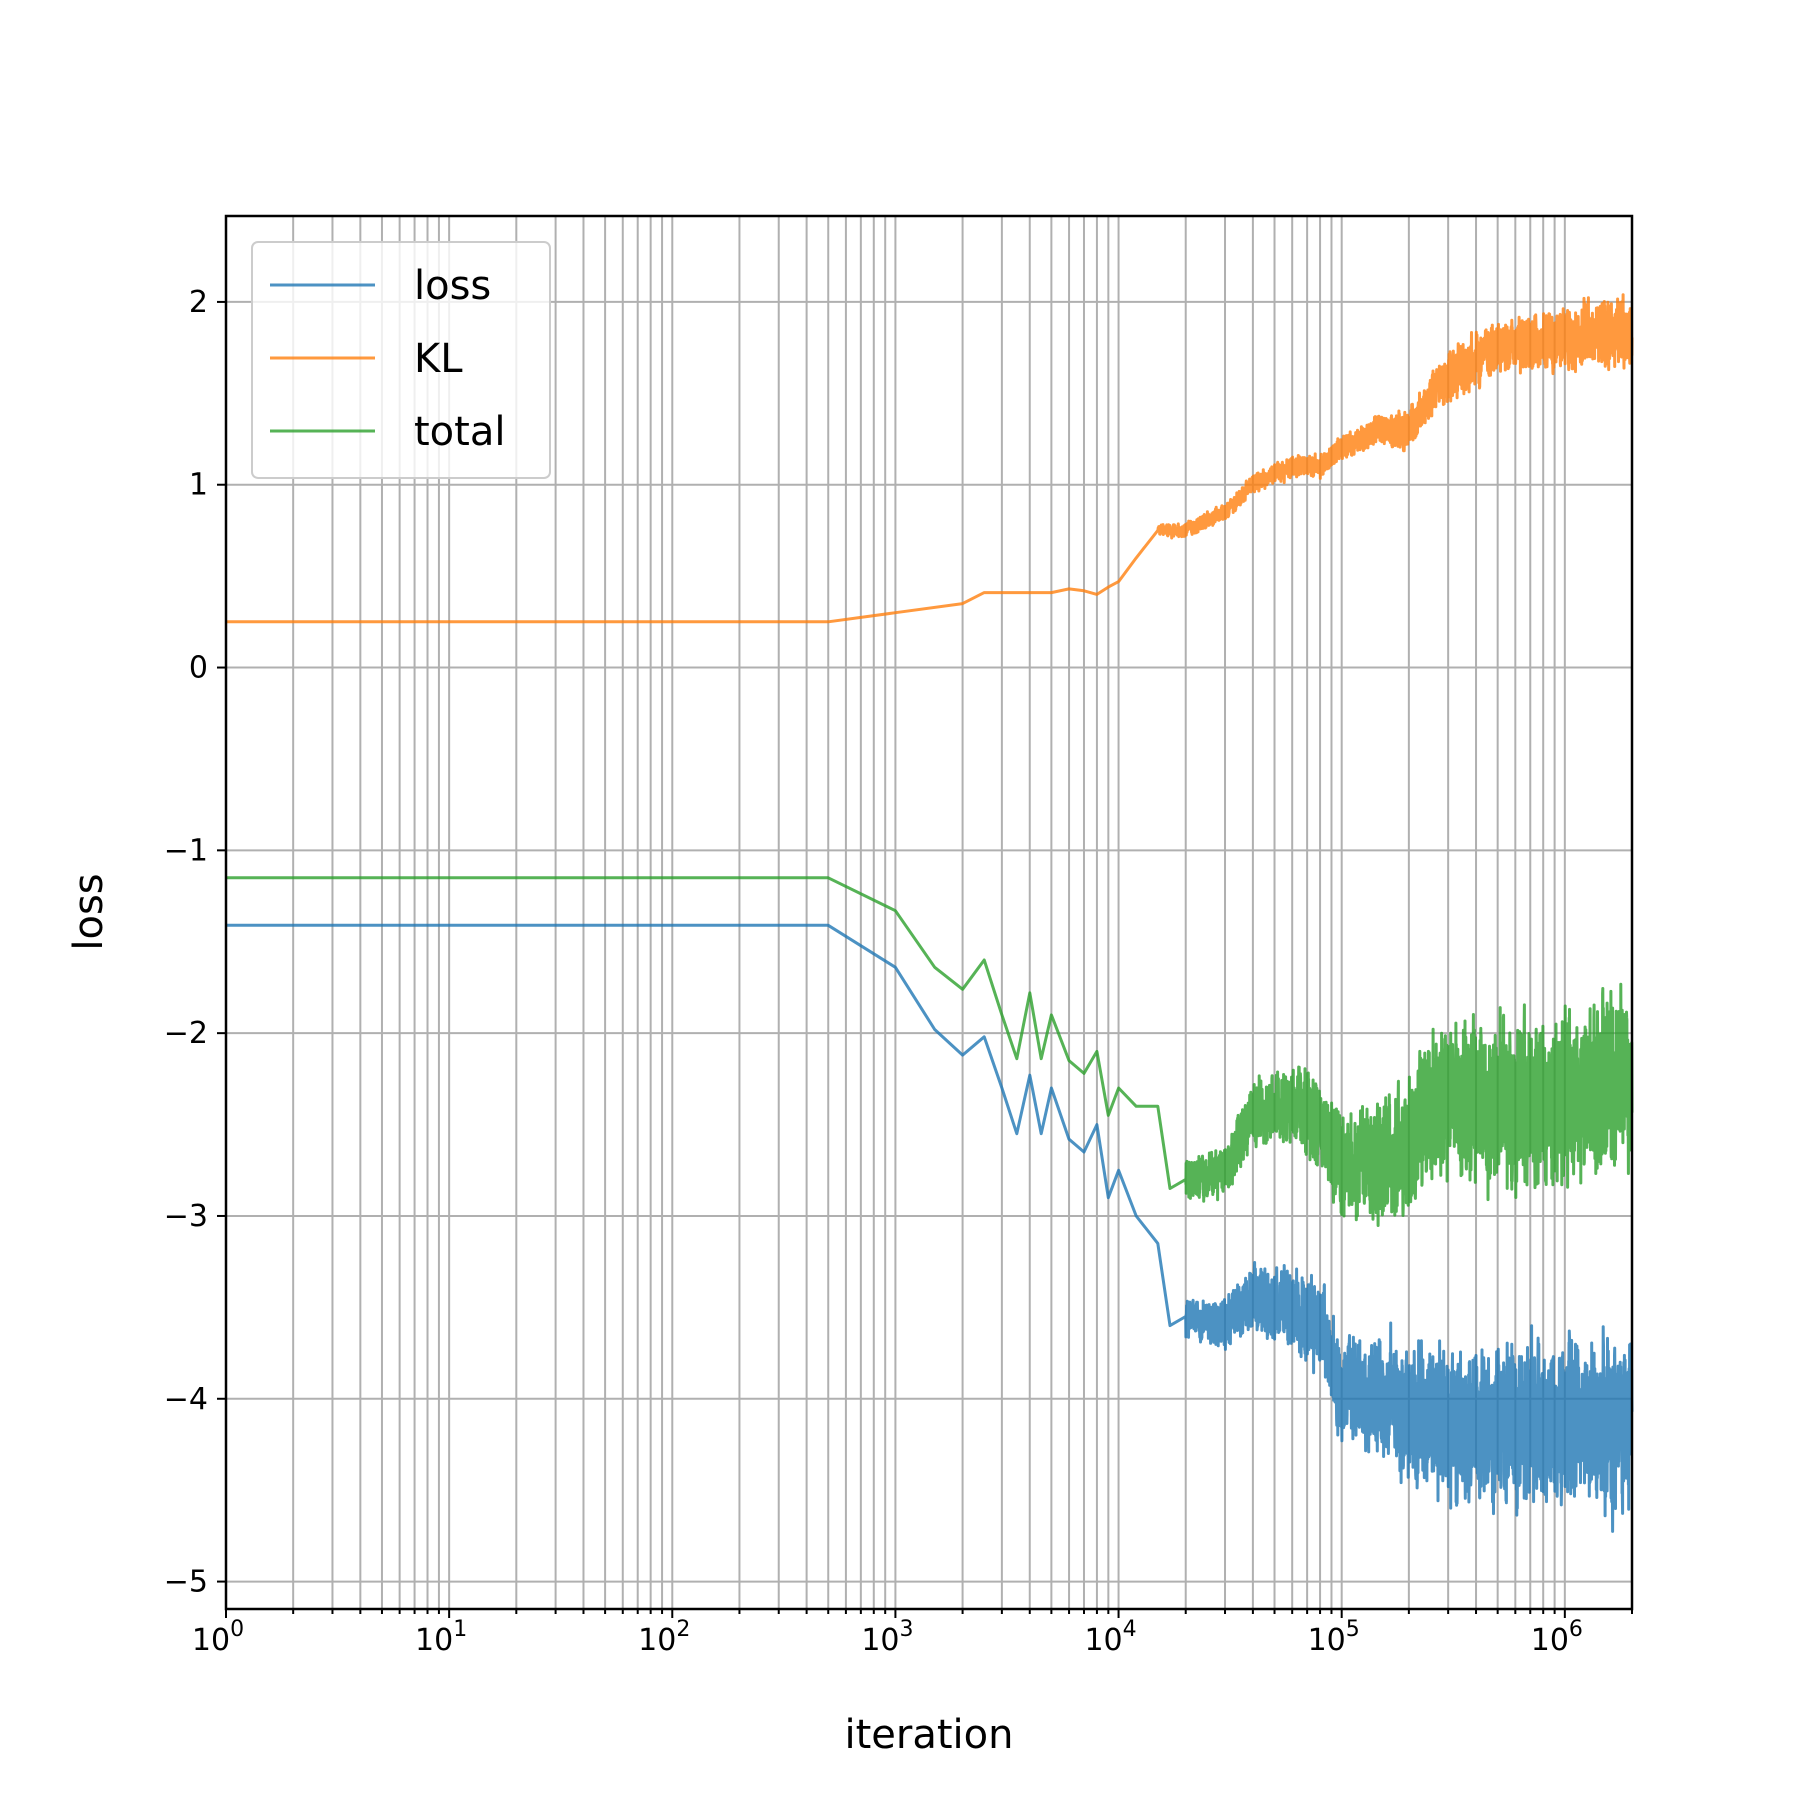 Image resolution: width=1800 pixels, height=1800 pixels. I want to click on x-tick-label: 10⁴, so click(1110, 1637).